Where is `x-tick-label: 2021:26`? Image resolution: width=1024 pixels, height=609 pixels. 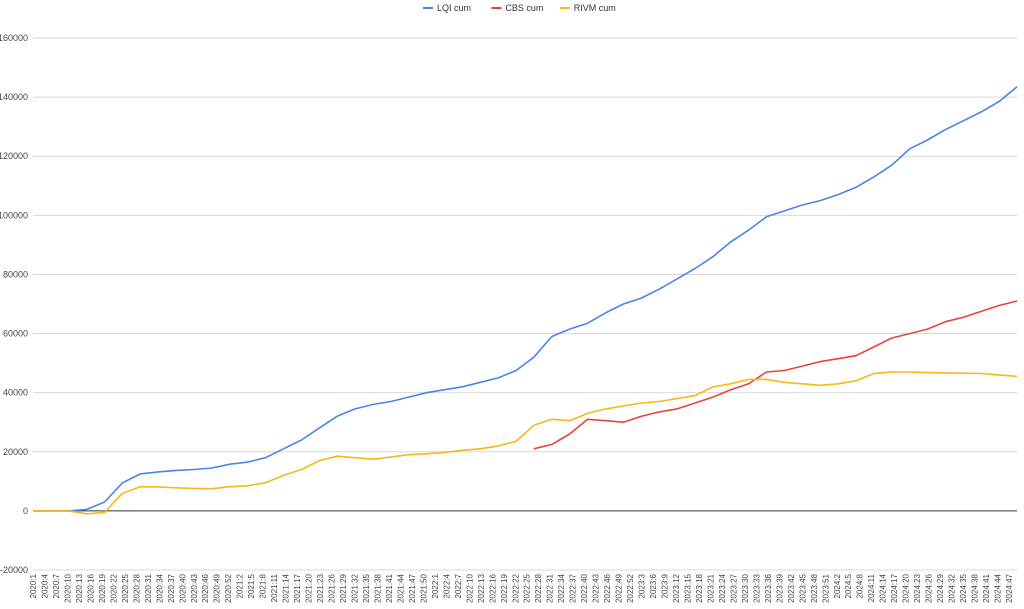
x-tick-label: 2021:26 is located at coordinates (332, 587).